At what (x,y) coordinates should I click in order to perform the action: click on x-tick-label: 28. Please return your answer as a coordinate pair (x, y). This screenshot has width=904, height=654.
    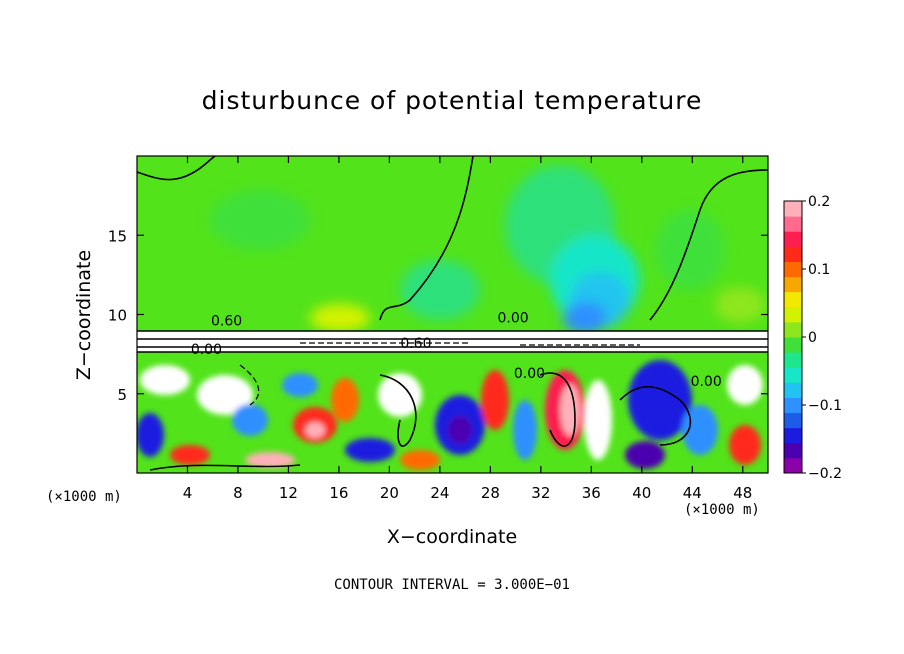
    Looking at the image, I should click on (490, 493).